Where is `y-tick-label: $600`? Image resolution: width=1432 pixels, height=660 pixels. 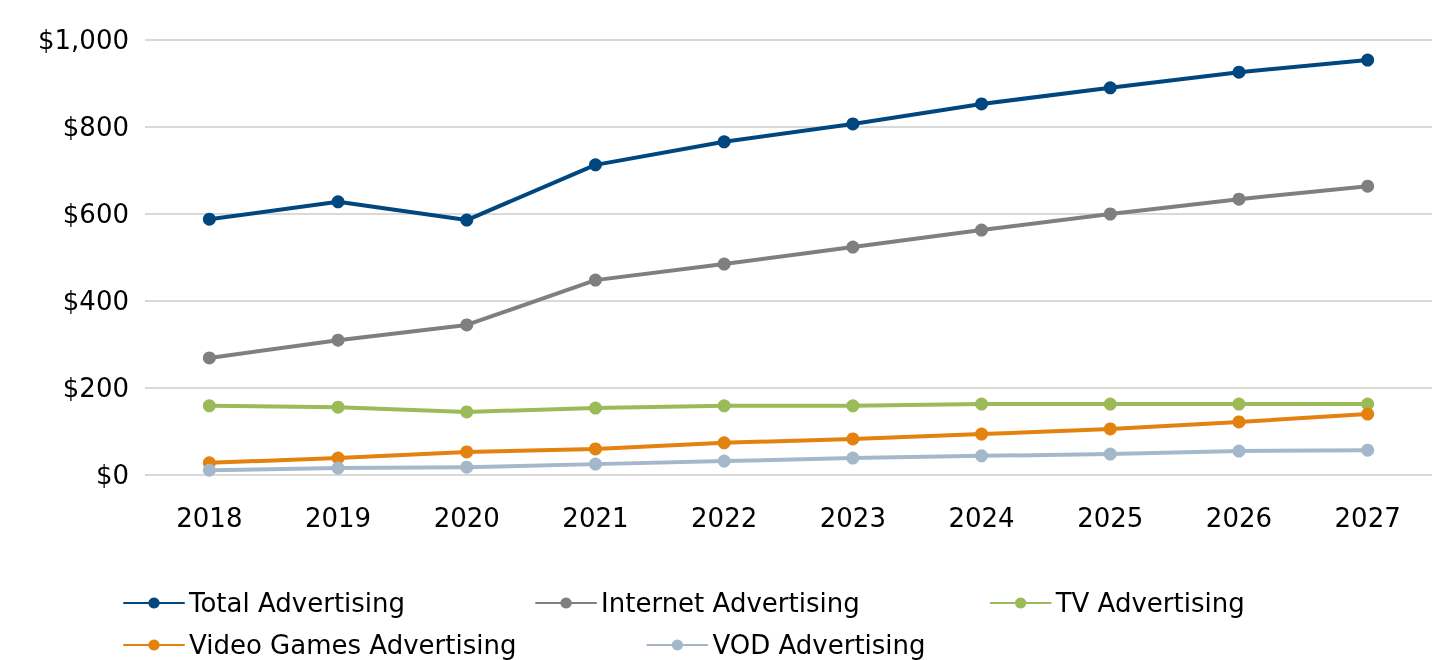 y-tick-label: $600 is located at coordinates (95, 214).